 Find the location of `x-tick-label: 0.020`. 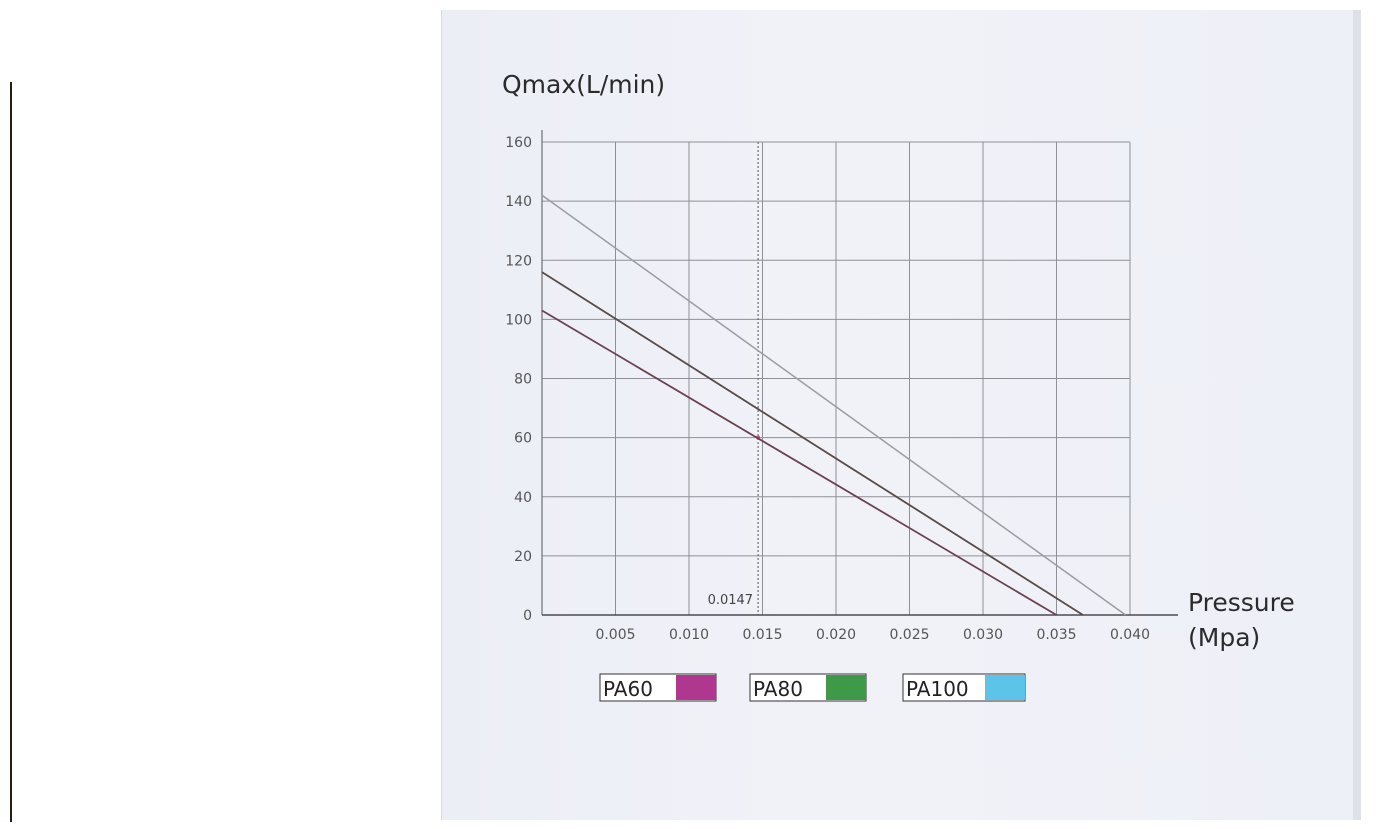

x-tick-label: 0.020 is located at coordinates (836, 635).